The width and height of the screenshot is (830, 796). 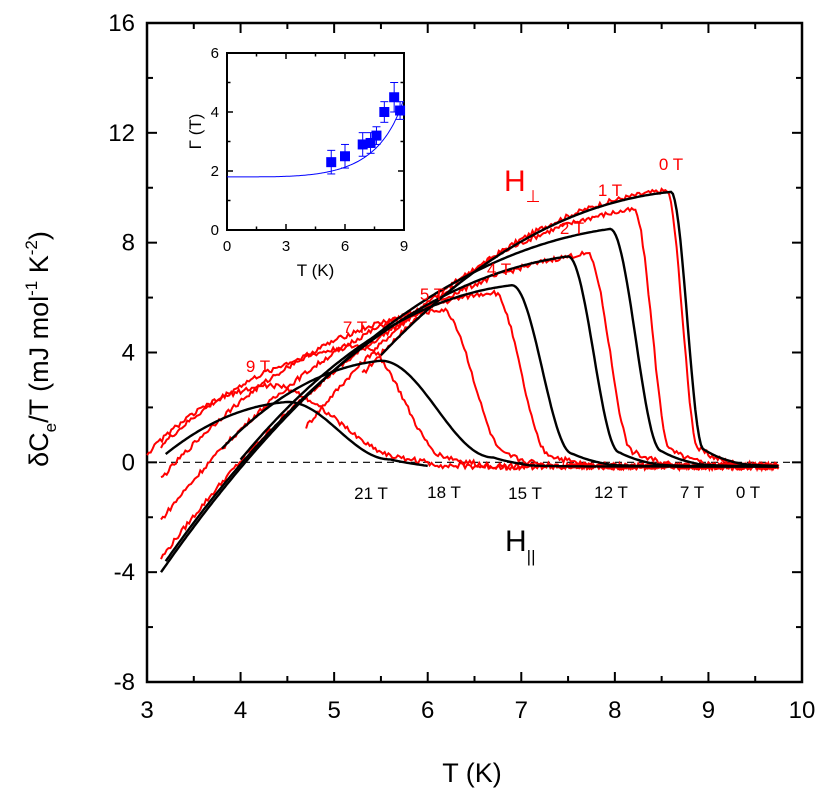 I want to click on y-tick-label: 12, so click(x=121, y=133).